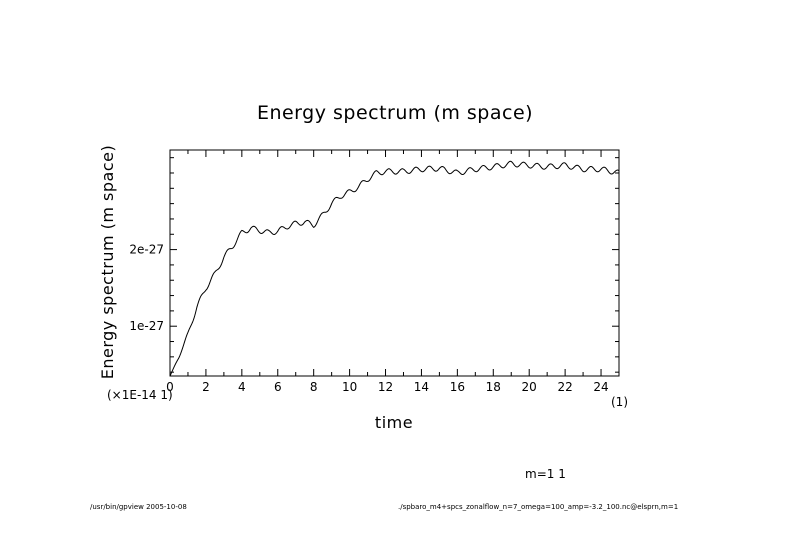 Image resolution: width=789 pixels, height=558 pixels. I want to click on x-tick-label: 4, so click(242, 387).